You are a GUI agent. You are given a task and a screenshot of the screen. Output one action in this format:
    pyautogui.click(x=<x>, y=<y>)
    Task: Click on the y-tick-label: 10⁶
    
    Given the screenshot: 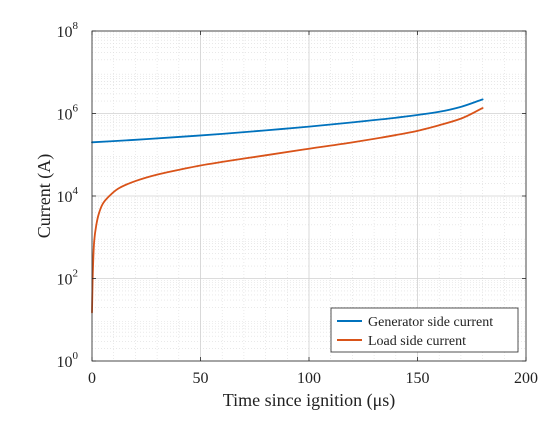 What is the action you would take?
    pyautogui.click(x=68, y=113)
    